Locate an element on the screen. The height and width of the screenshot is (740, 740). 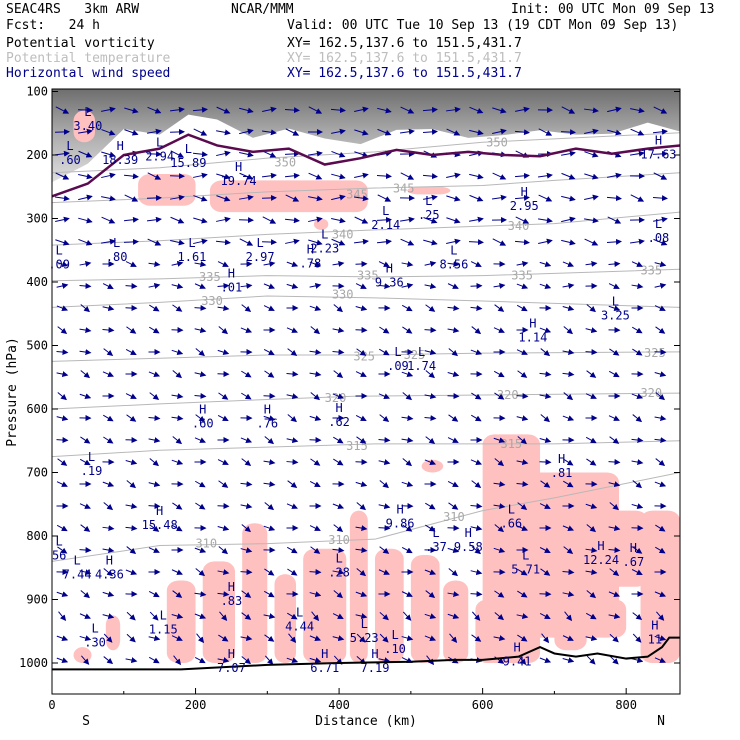
pv-tropopause-line is located at coordinates (366, 165).